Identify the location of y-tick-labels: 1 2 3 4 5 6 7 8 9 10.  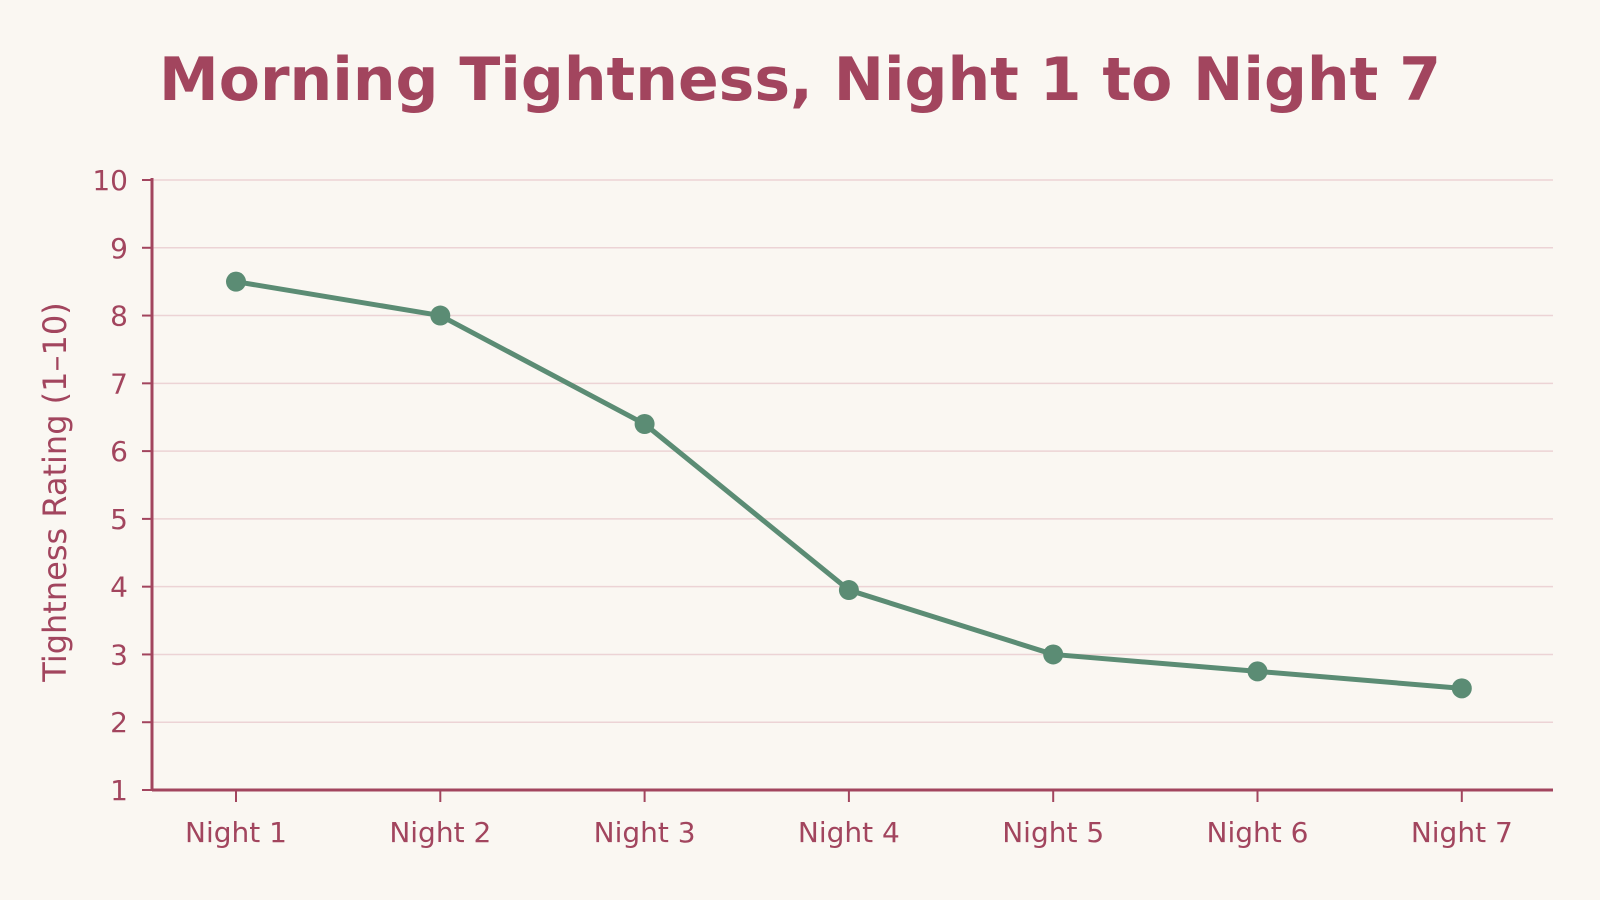
(110, 485).